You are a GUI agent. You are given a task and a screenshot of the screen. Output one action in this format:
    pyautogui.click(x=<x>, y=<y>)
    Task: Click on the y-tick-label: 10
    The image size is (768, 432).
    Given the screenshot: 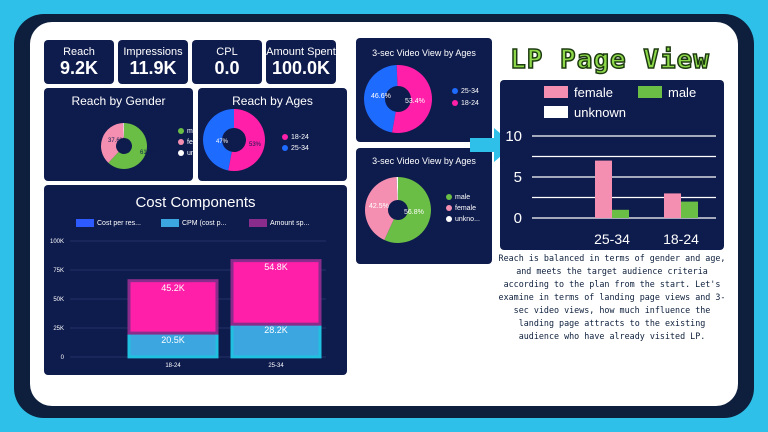 What is the action you would take?
    pyautogui.click(x=513, y=136)
    